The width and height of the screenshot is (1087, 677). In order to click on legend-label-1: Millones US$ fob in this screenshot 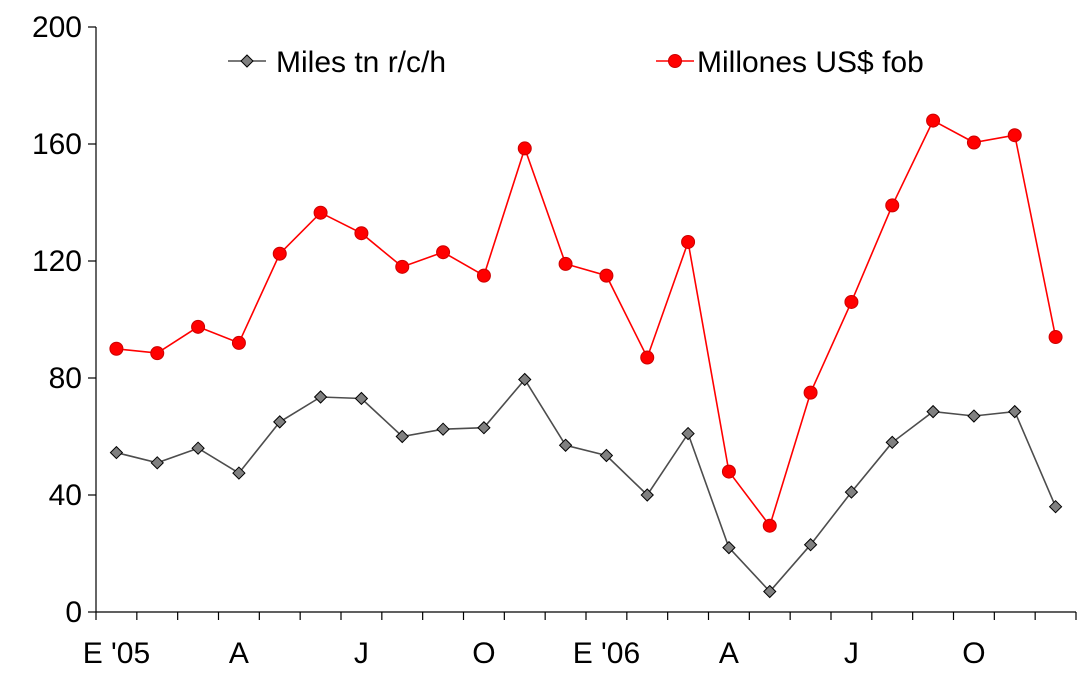, I will do `click(810, 62)`.